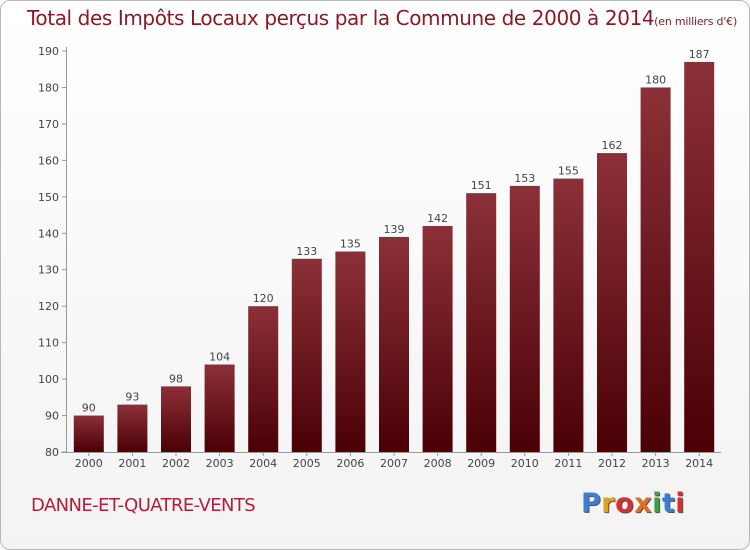  What do you see at coordinates (612, 302) in the screenshot?
I see `bar-2012` at bounding box center [612, 302].